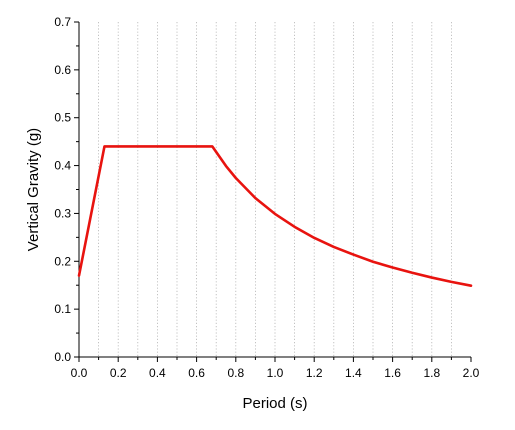  I want to click on y-tick-label: 0.3, so click(62, 213).